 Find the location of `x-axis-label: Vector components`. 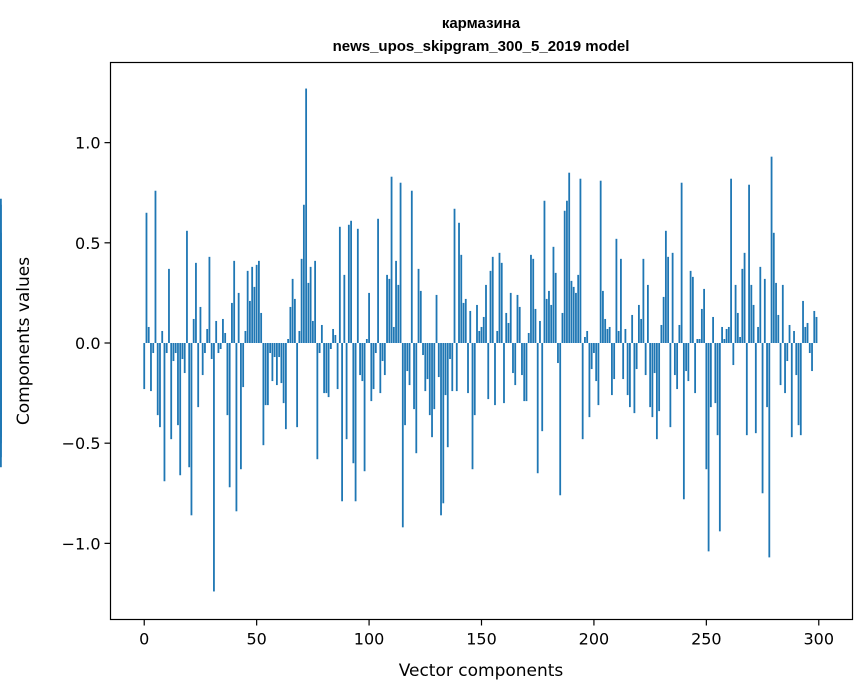

x-axis-label: Vector components is located at coordinates (481, 671).